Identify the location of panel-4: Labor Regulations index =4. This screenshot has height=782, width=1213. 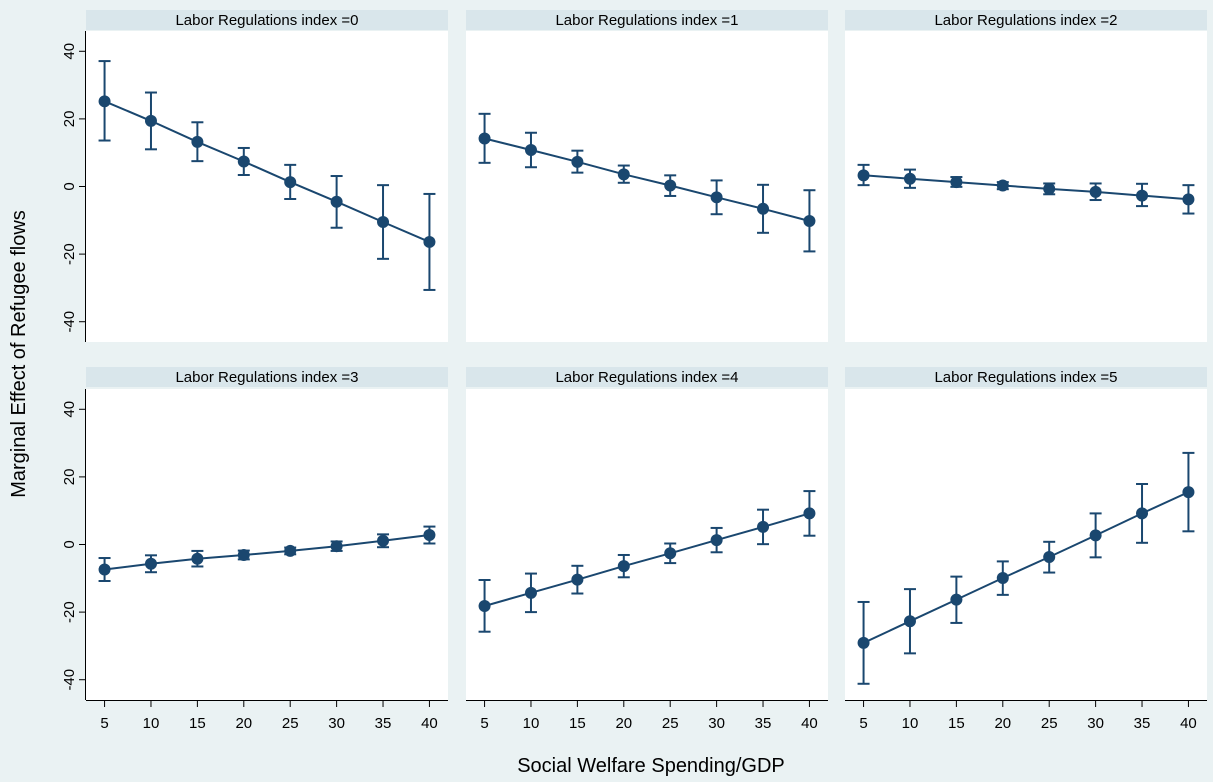
(647, 533).